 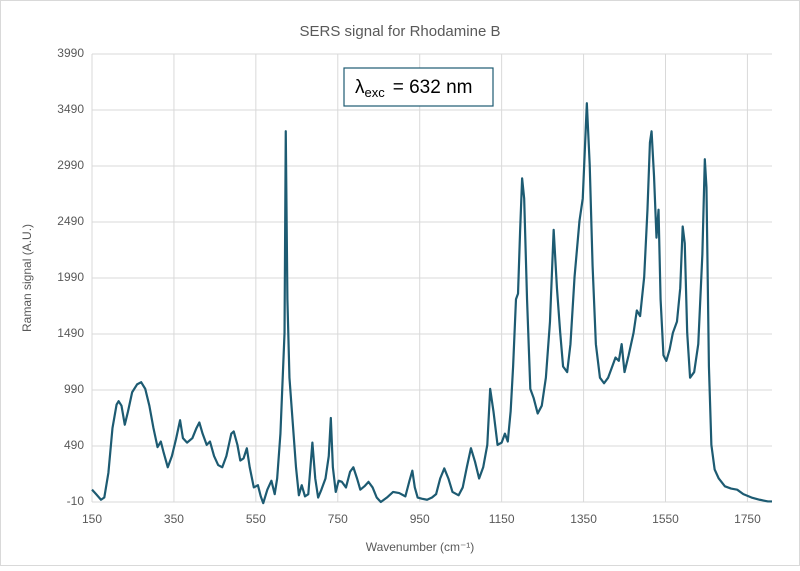 I want to click on annotation: λexc = 632 nm, so click(x=413, y=88).